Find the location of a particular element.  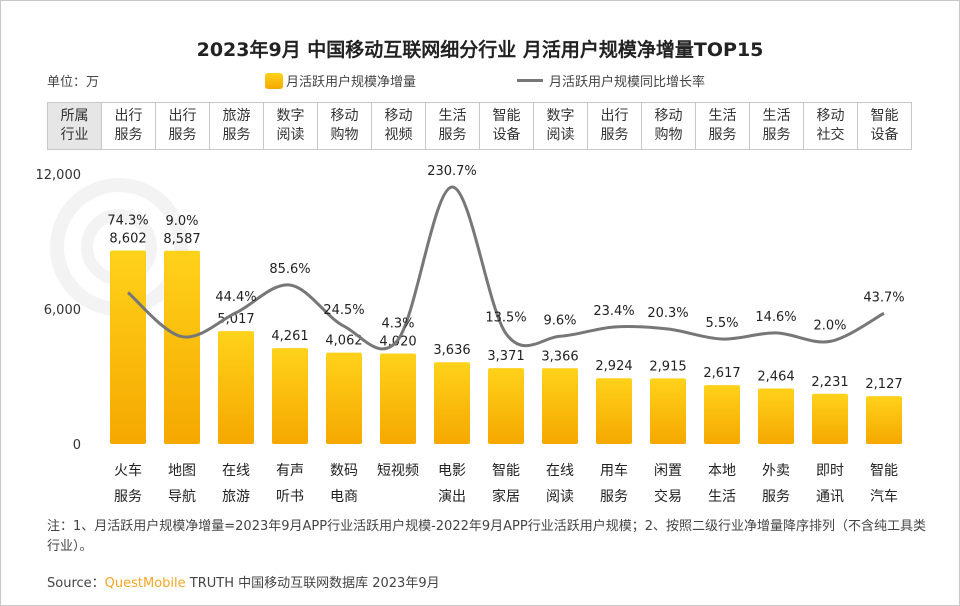

industry-header: 所属行业 is located at coordinates (74, 126).